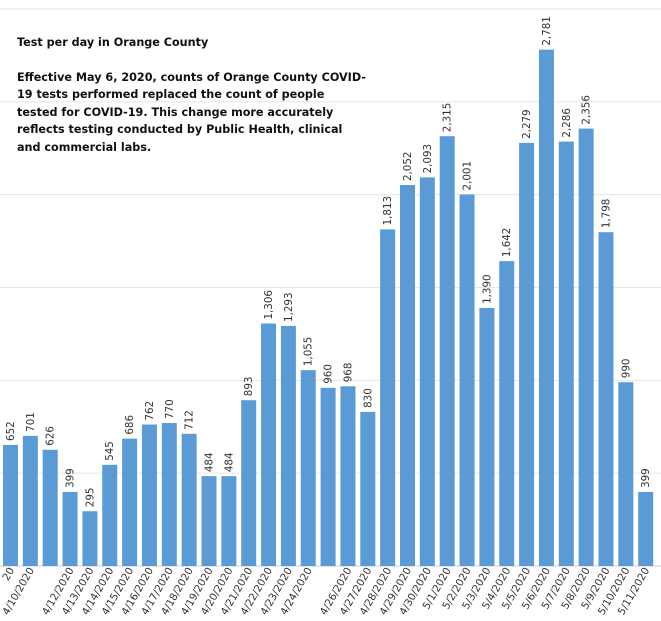  What do you see at coordinates (50, 507) in the screenshot?
I see `bar-4/11/2020` at bounding box center [50, 507].